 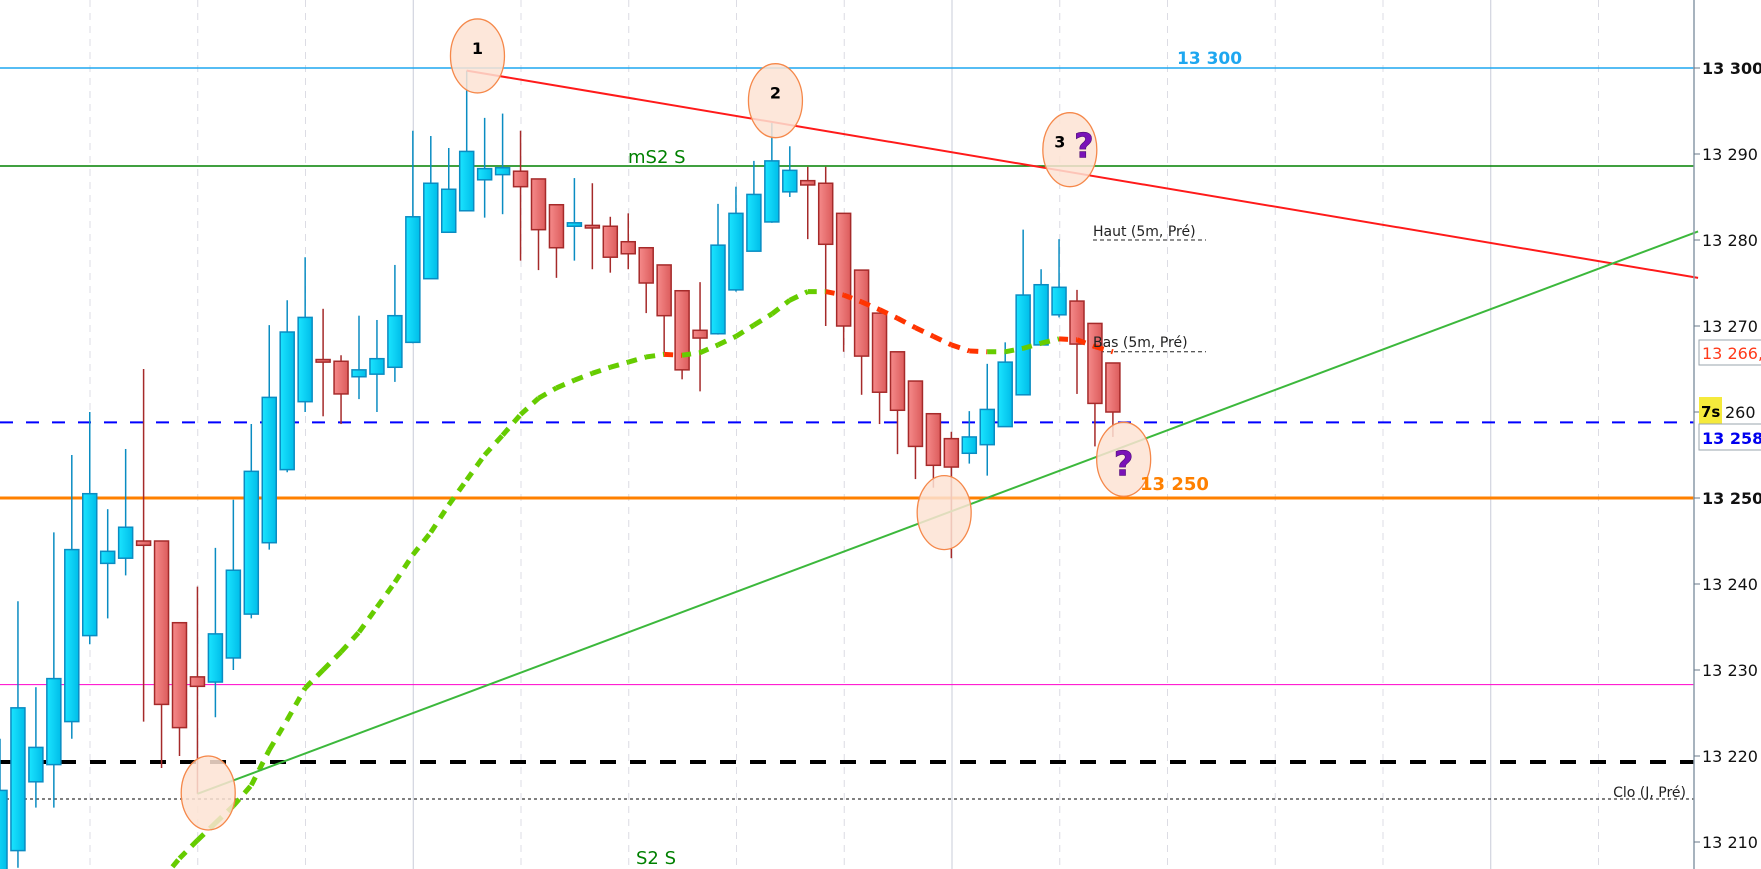 What do you see at coordinates (1730, 842) in the screenshot?
I see `axis-tick-label: 13 210` at bounding box center [1730, 842].